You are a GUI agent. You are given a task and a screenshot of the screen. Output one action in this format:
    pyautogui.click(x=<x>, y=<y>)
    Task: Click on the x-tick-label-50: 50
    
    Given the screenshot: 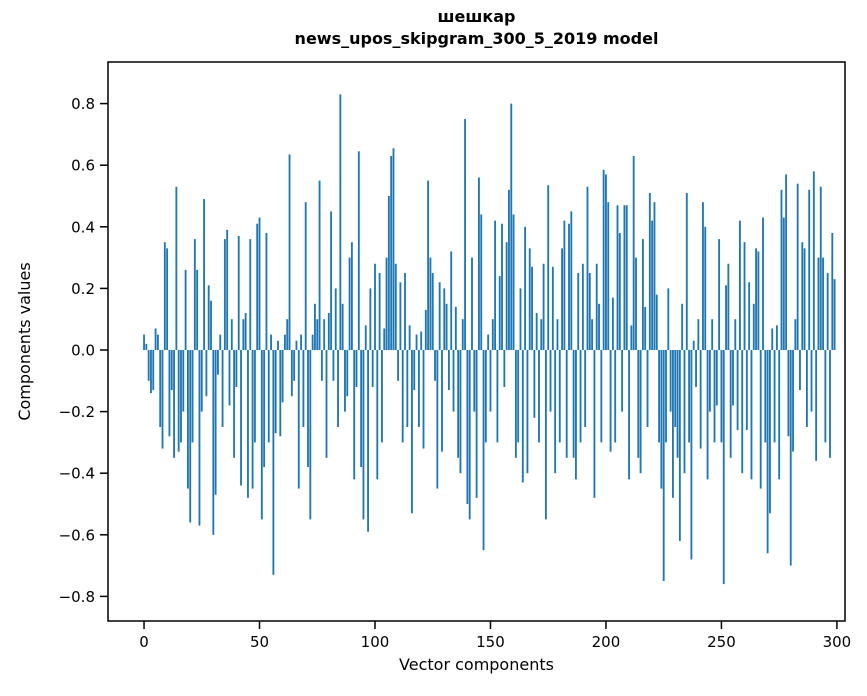 What is the action you would take?
    pyautogui.click(x=259, y=642)
    